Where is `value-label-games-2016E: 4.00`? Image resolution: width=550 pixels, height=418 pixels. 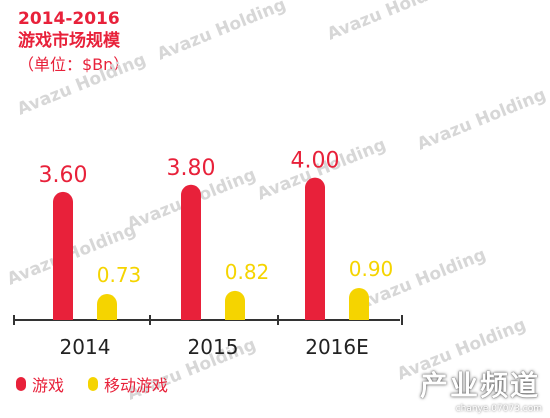 value-label-games-2016E: 4.00 is located at coordinates (315, 161).